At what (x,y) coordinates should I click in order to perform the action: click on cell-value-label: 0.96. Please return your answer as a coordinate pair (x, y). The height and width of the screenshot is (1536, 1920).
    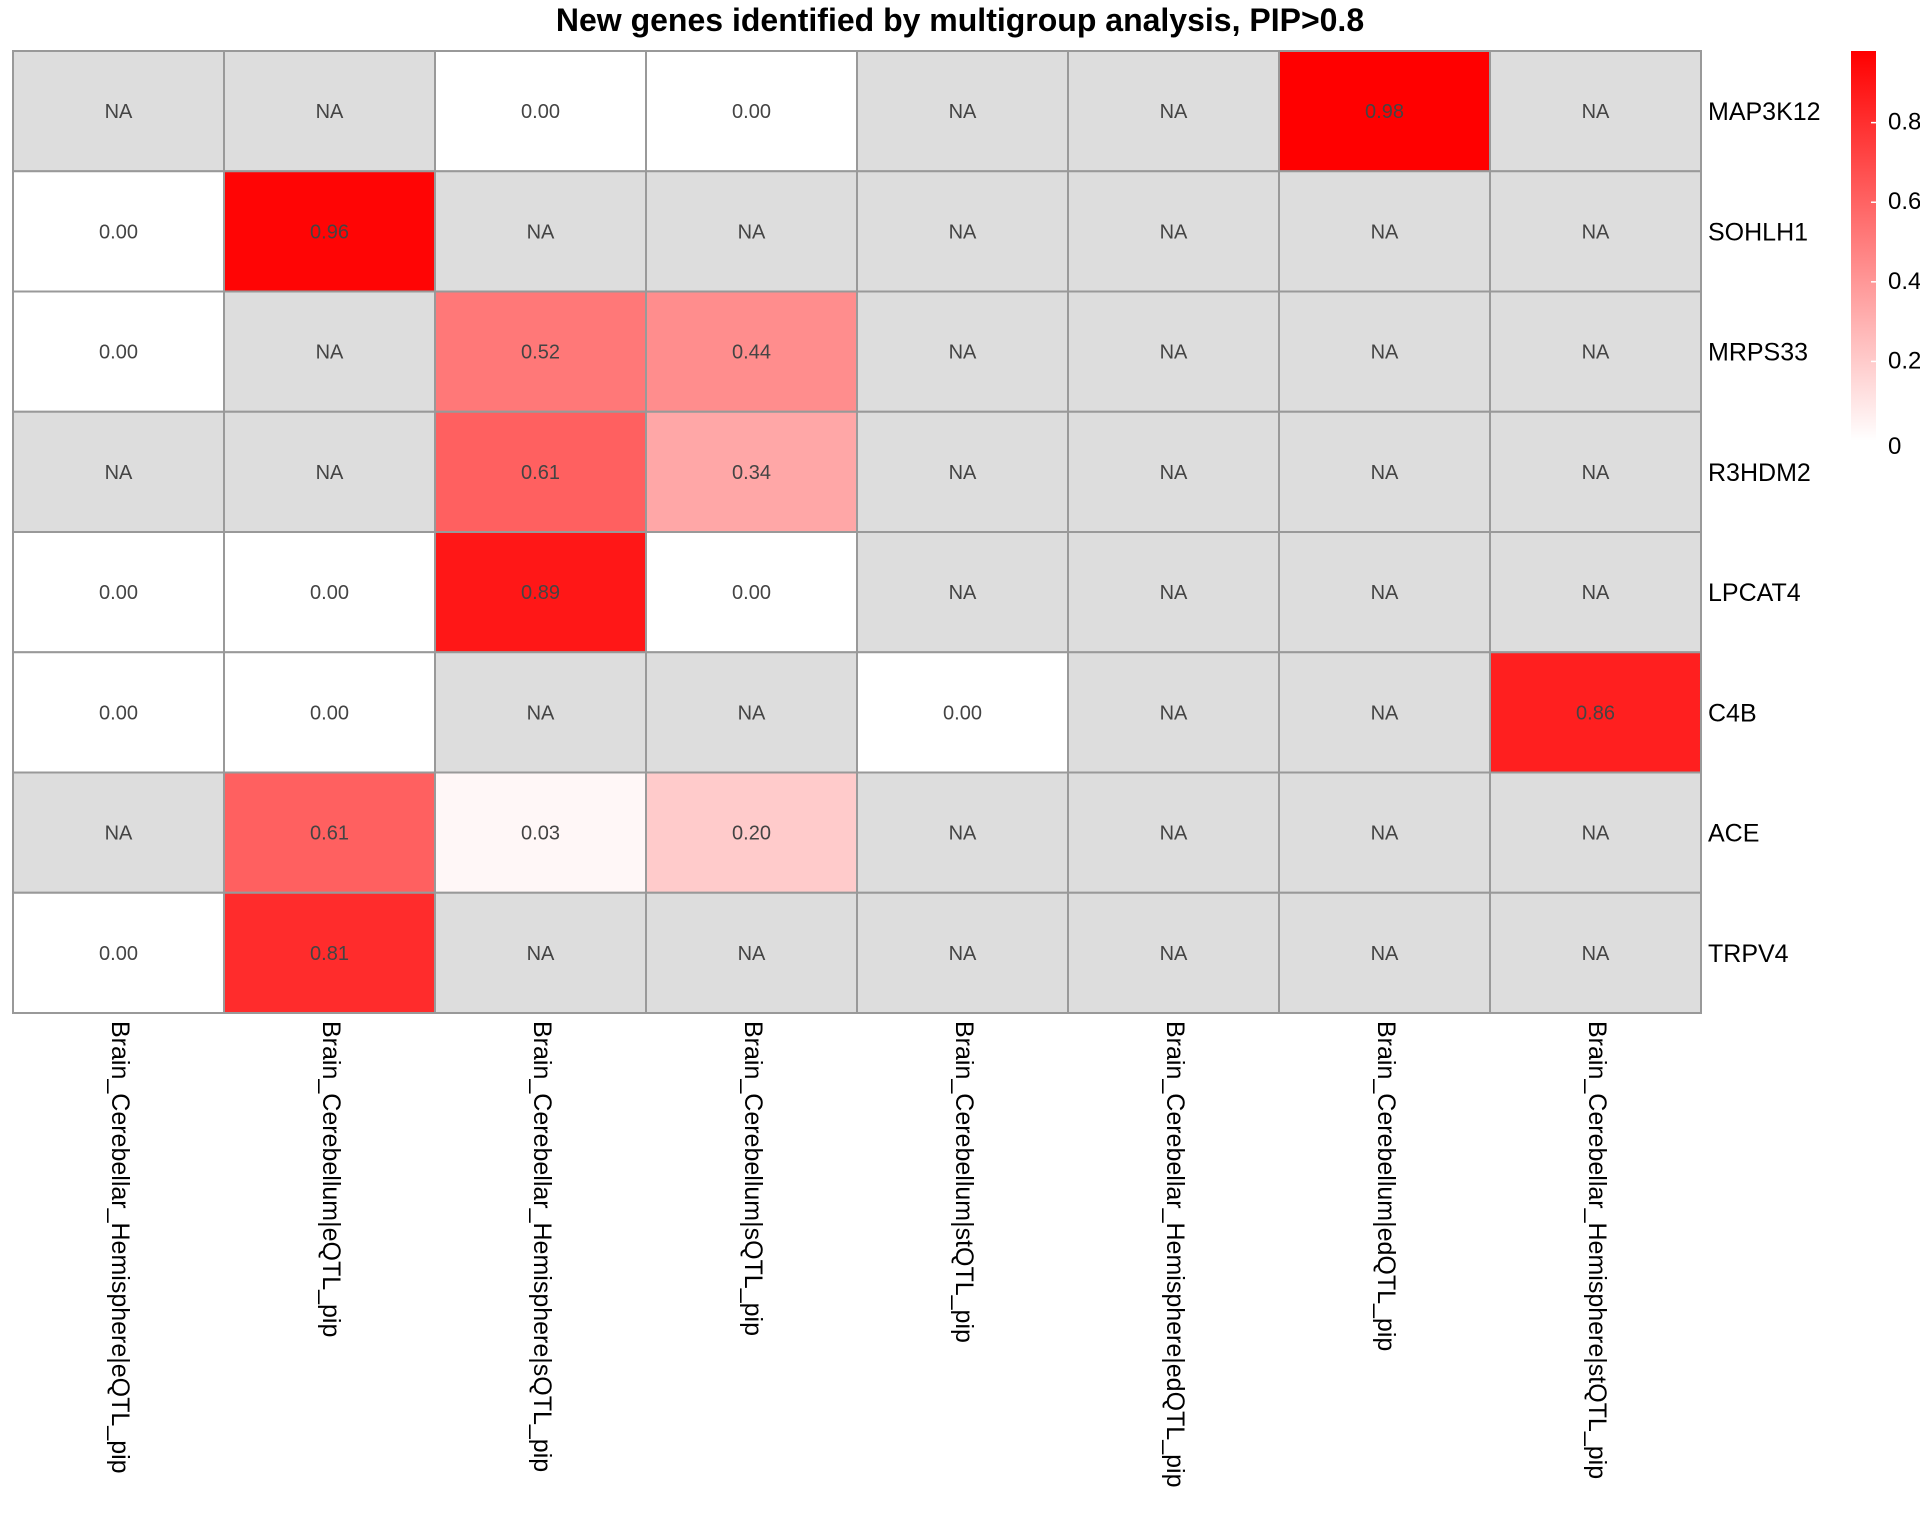
    Looking at the image, I should click on (329, 232).